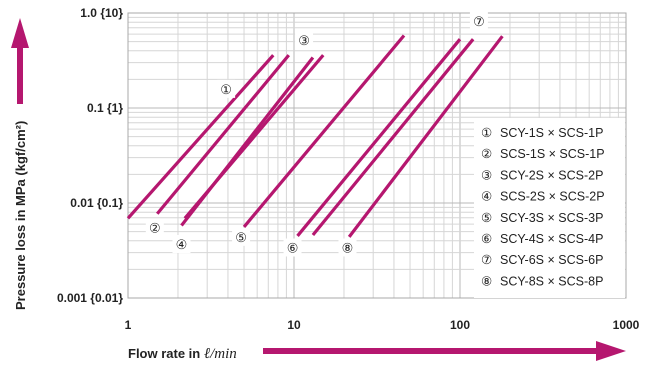 The height and width of the screenshot is (366, 655). I want to click on y-axis-arrow, so click(20, 61).